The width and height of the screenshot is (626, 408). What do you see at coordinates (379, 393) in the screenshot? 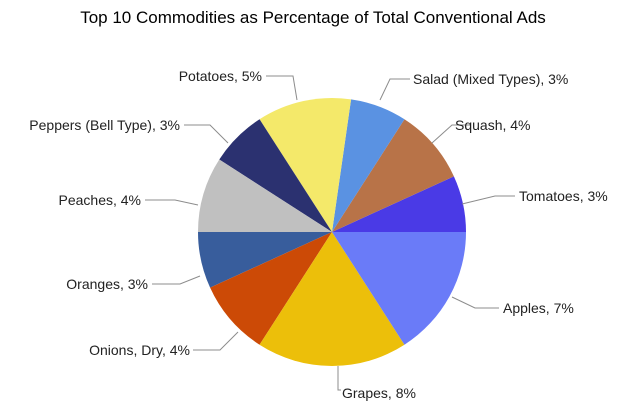
I see `data-label: Grapes, 8%` at bounding box center [379, 393].